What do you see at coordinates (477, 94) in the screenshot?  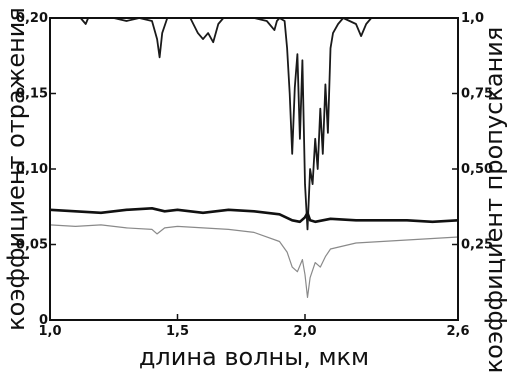 I see `y-right-tick-label: 0,75` at bounding box center [477, 94].